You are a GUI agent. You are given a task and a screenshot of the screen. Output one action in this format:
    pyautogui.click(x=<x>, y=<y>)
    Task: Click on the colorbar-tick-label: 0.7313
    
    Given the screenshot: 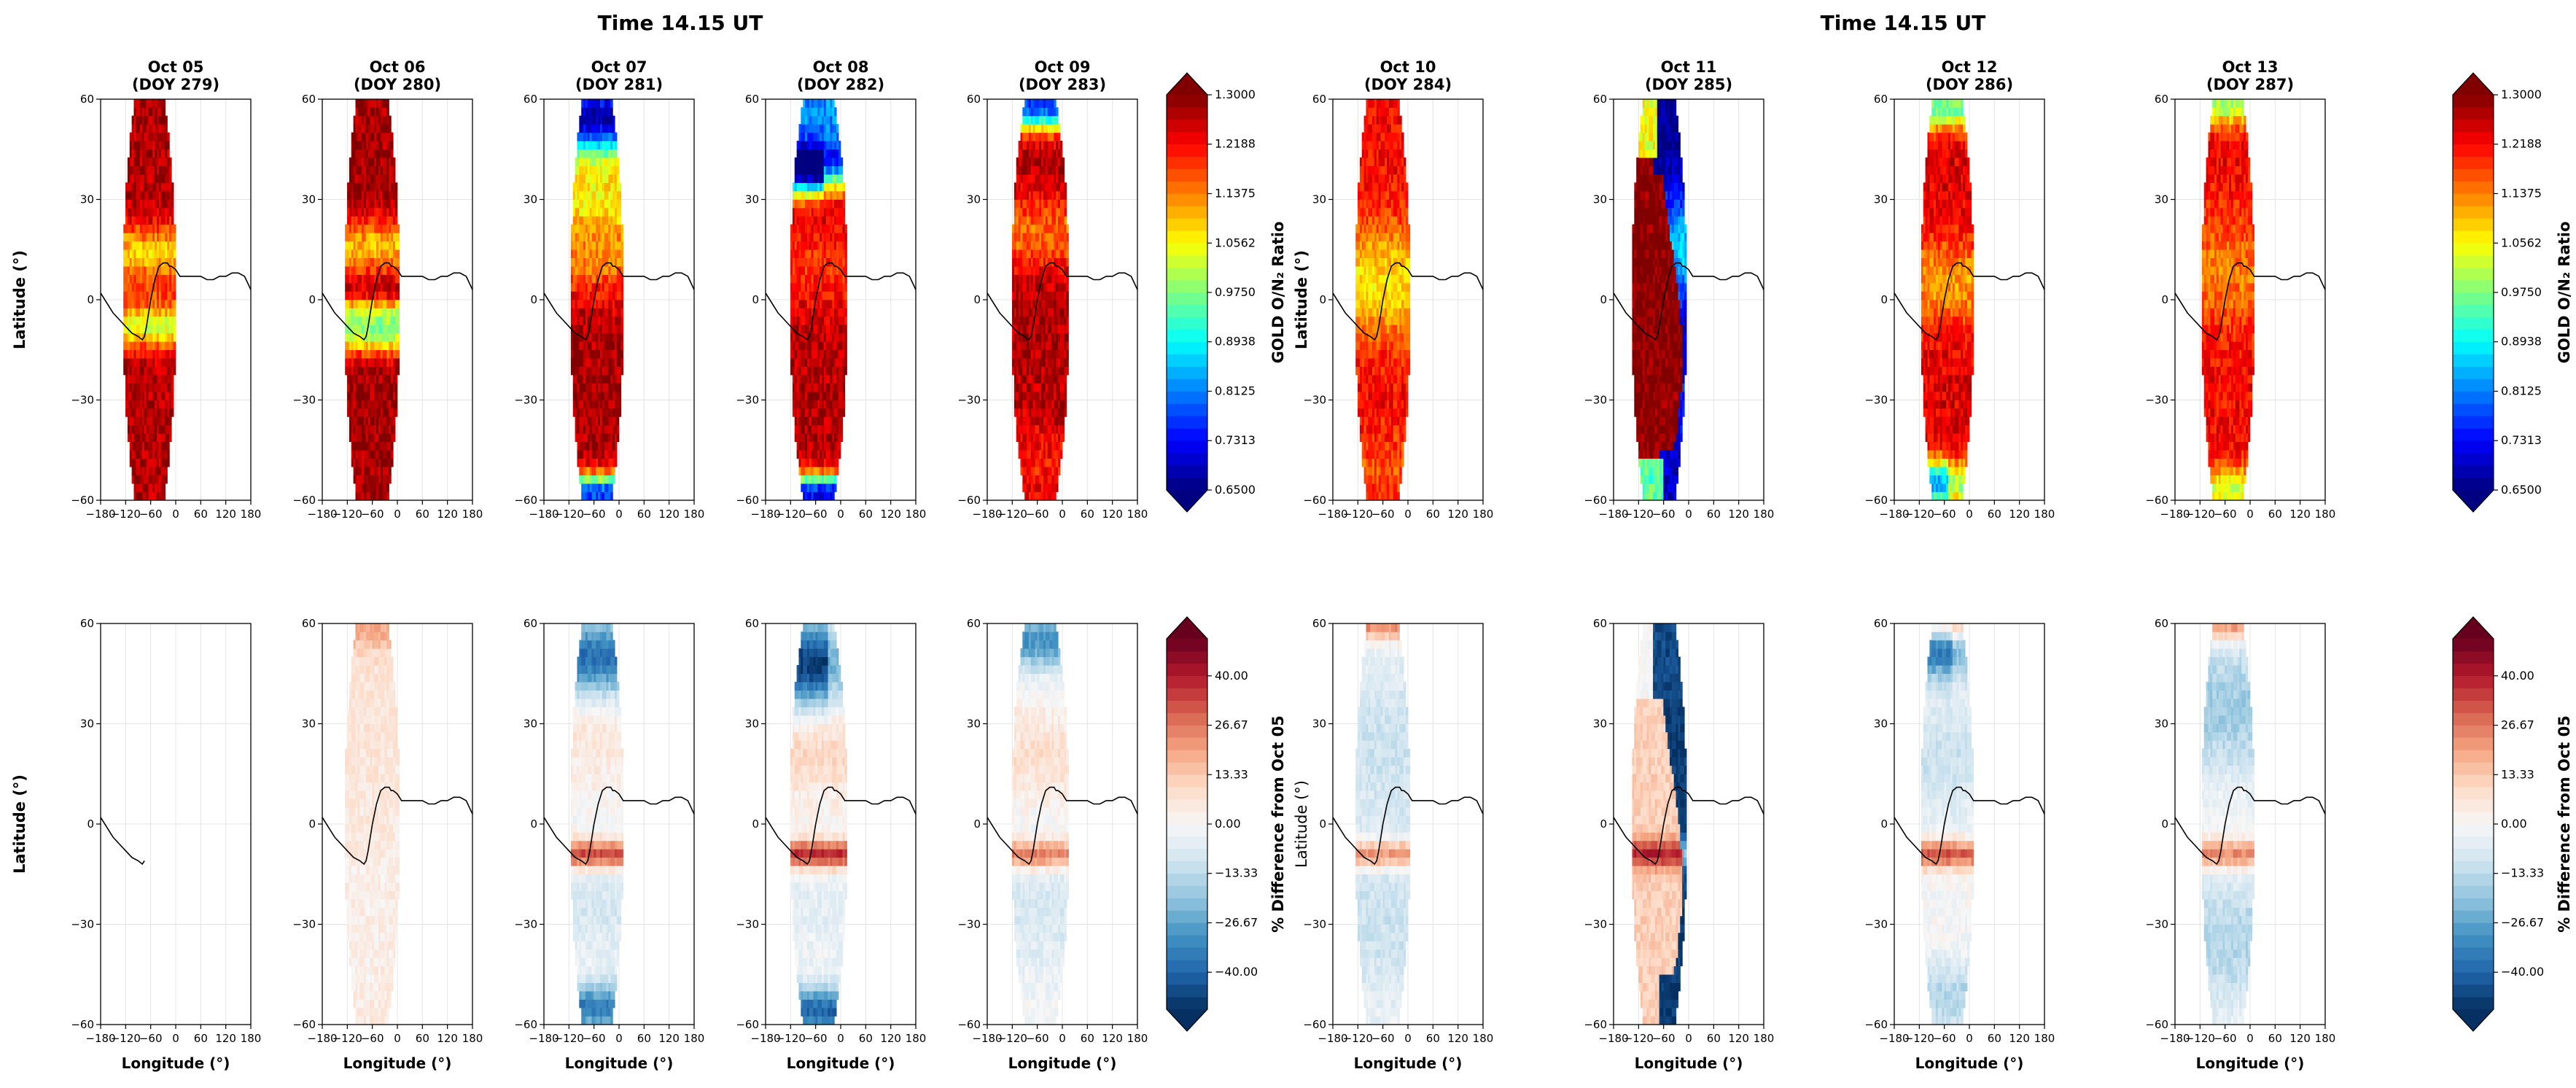 What is the action you would take?
    pyautogui.click(x=1235, y=440)
    